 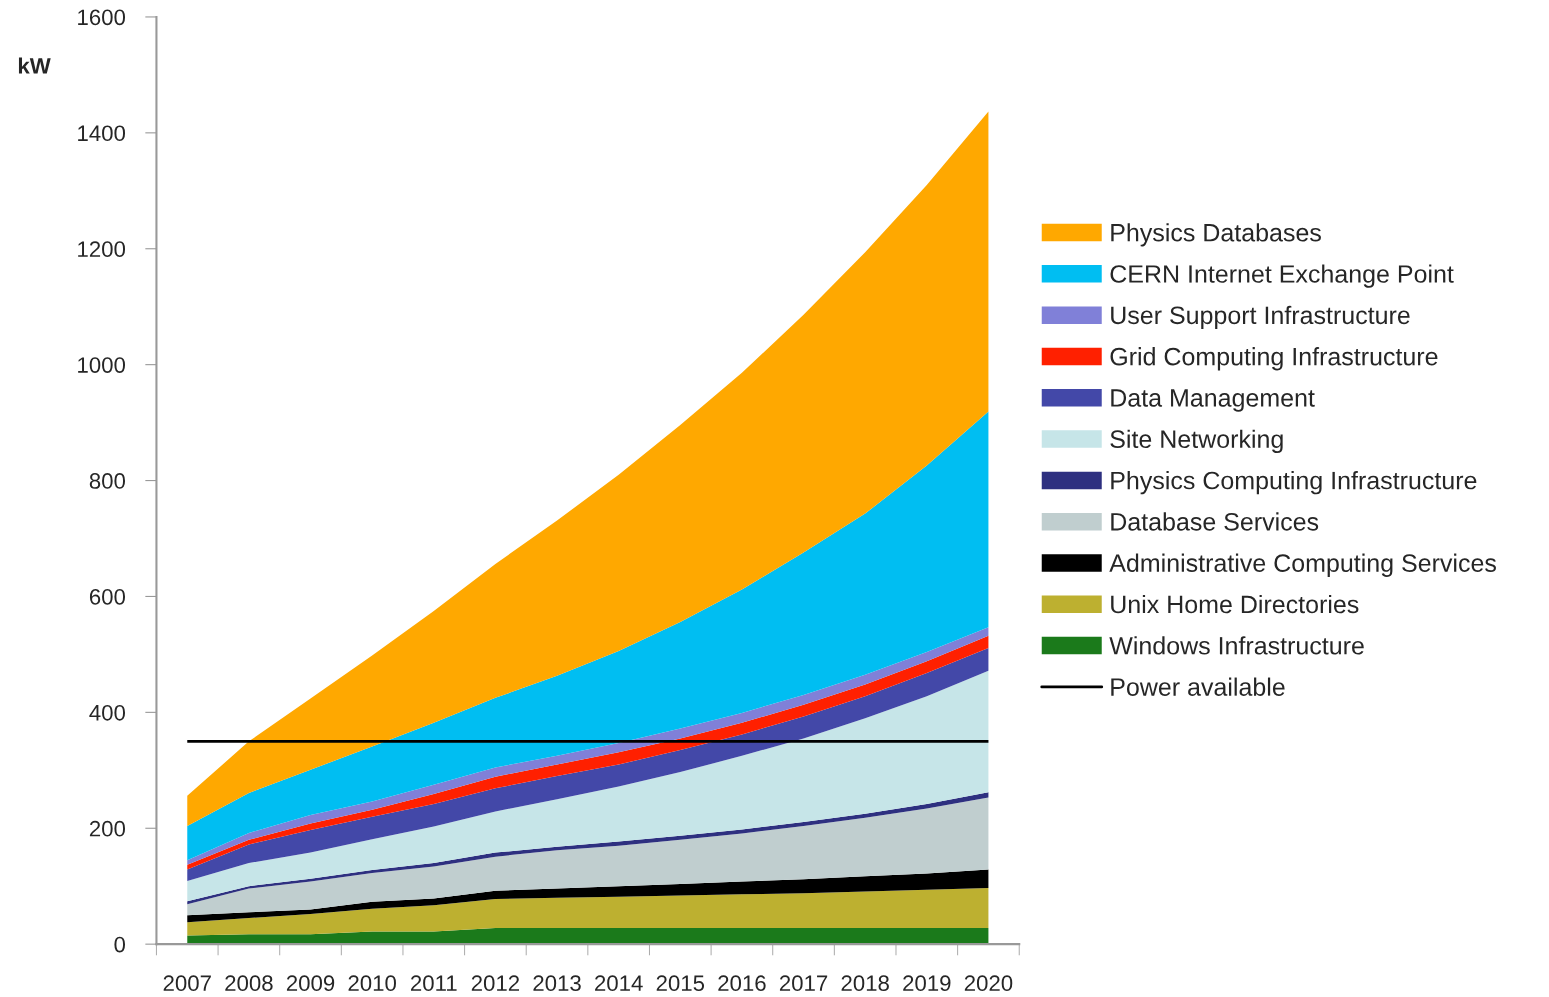 What do you see at coordinates (619, 983) in the screenshot?
I see `x-tick-label: 2014` at bounding box center [619, 983].